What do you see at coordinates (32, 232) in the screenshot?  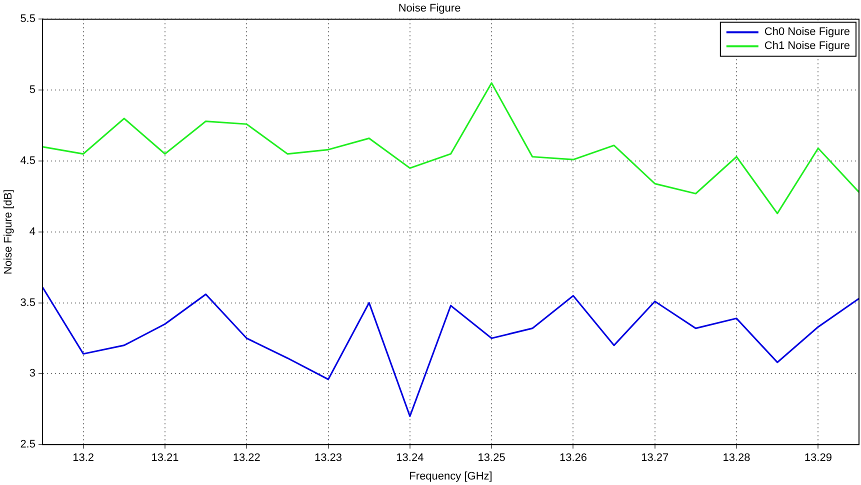 I see `y-tick-label: 4` at bounding box center [32, 232].